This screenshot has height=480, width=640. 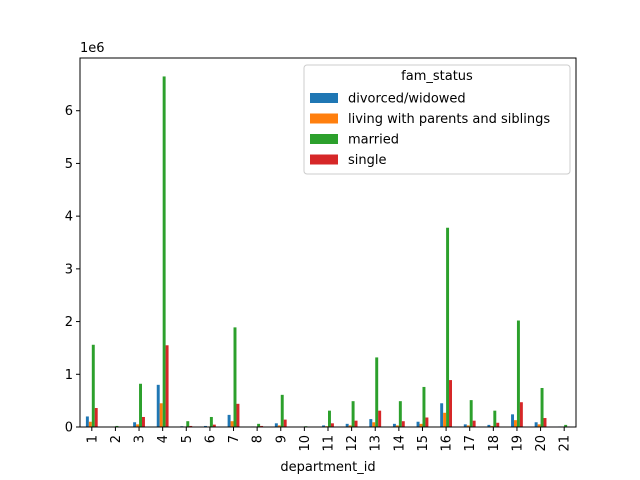 What do you see at coordinates (164, 251) in the screenshot?
I see `bar-4-married` at bounding box center [164, 251].